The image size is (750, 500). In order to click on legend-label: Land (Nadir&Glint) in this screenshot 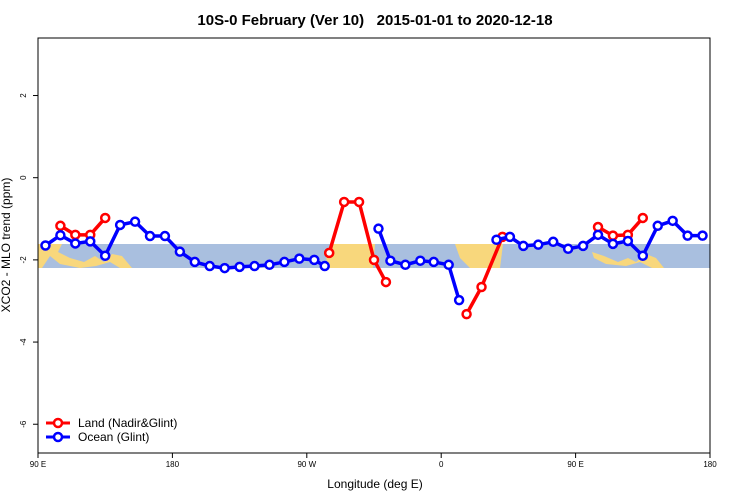, I will do `click(127, 423)`.